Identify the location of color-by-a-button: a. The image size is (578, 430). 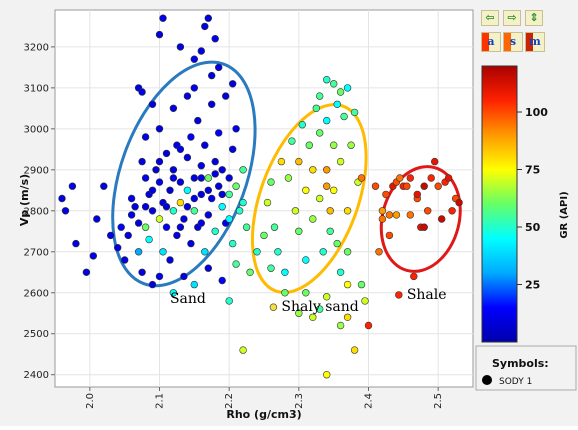
(491, 42).